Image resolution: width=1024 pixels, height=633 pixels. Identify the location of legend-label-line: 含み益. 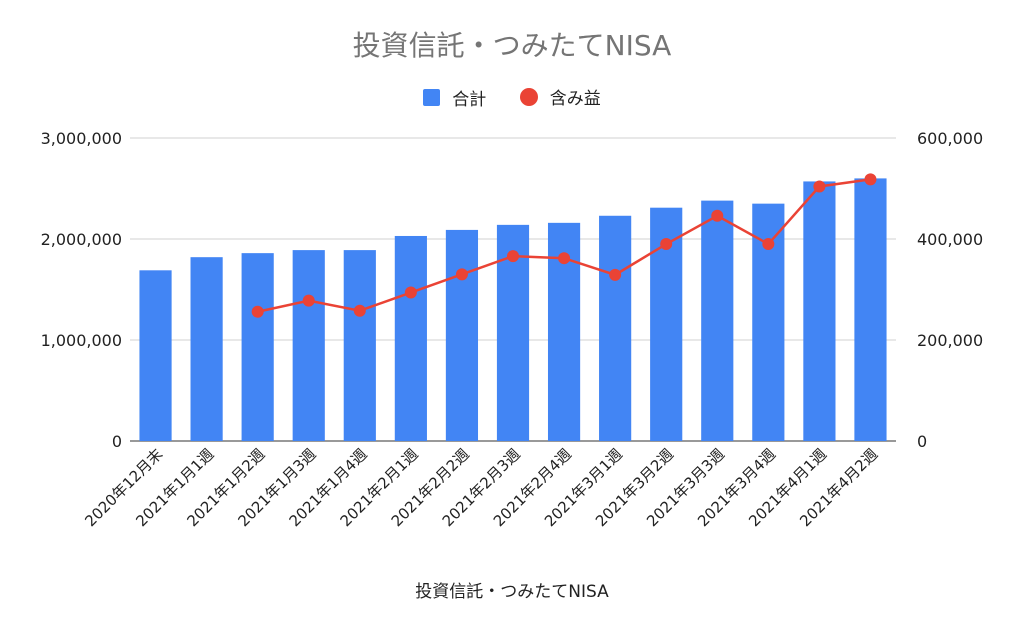
(575, 99).